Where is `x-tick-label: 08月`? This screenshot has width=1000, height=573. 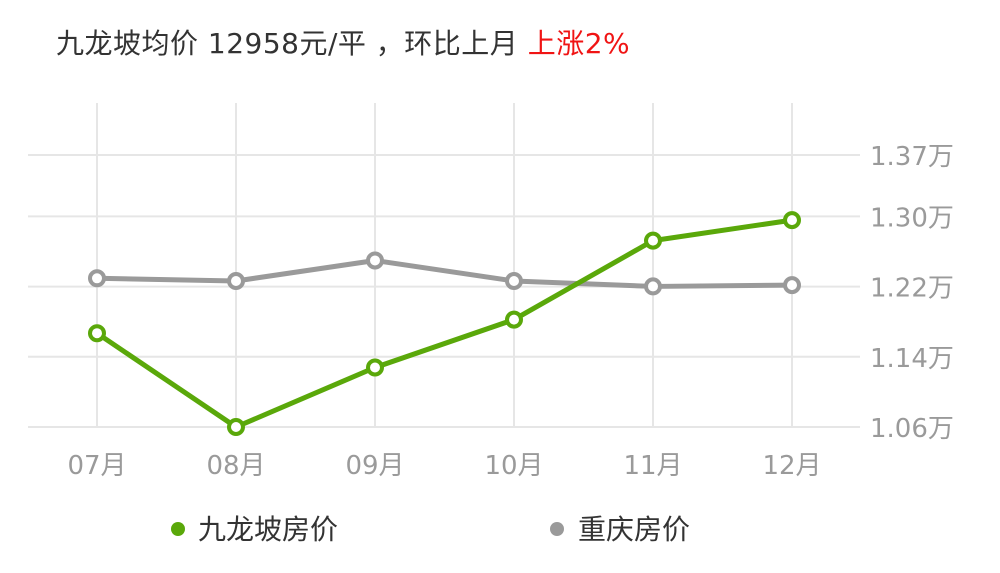
x-tick-label: 08月 is located at coordinates (235, 466).